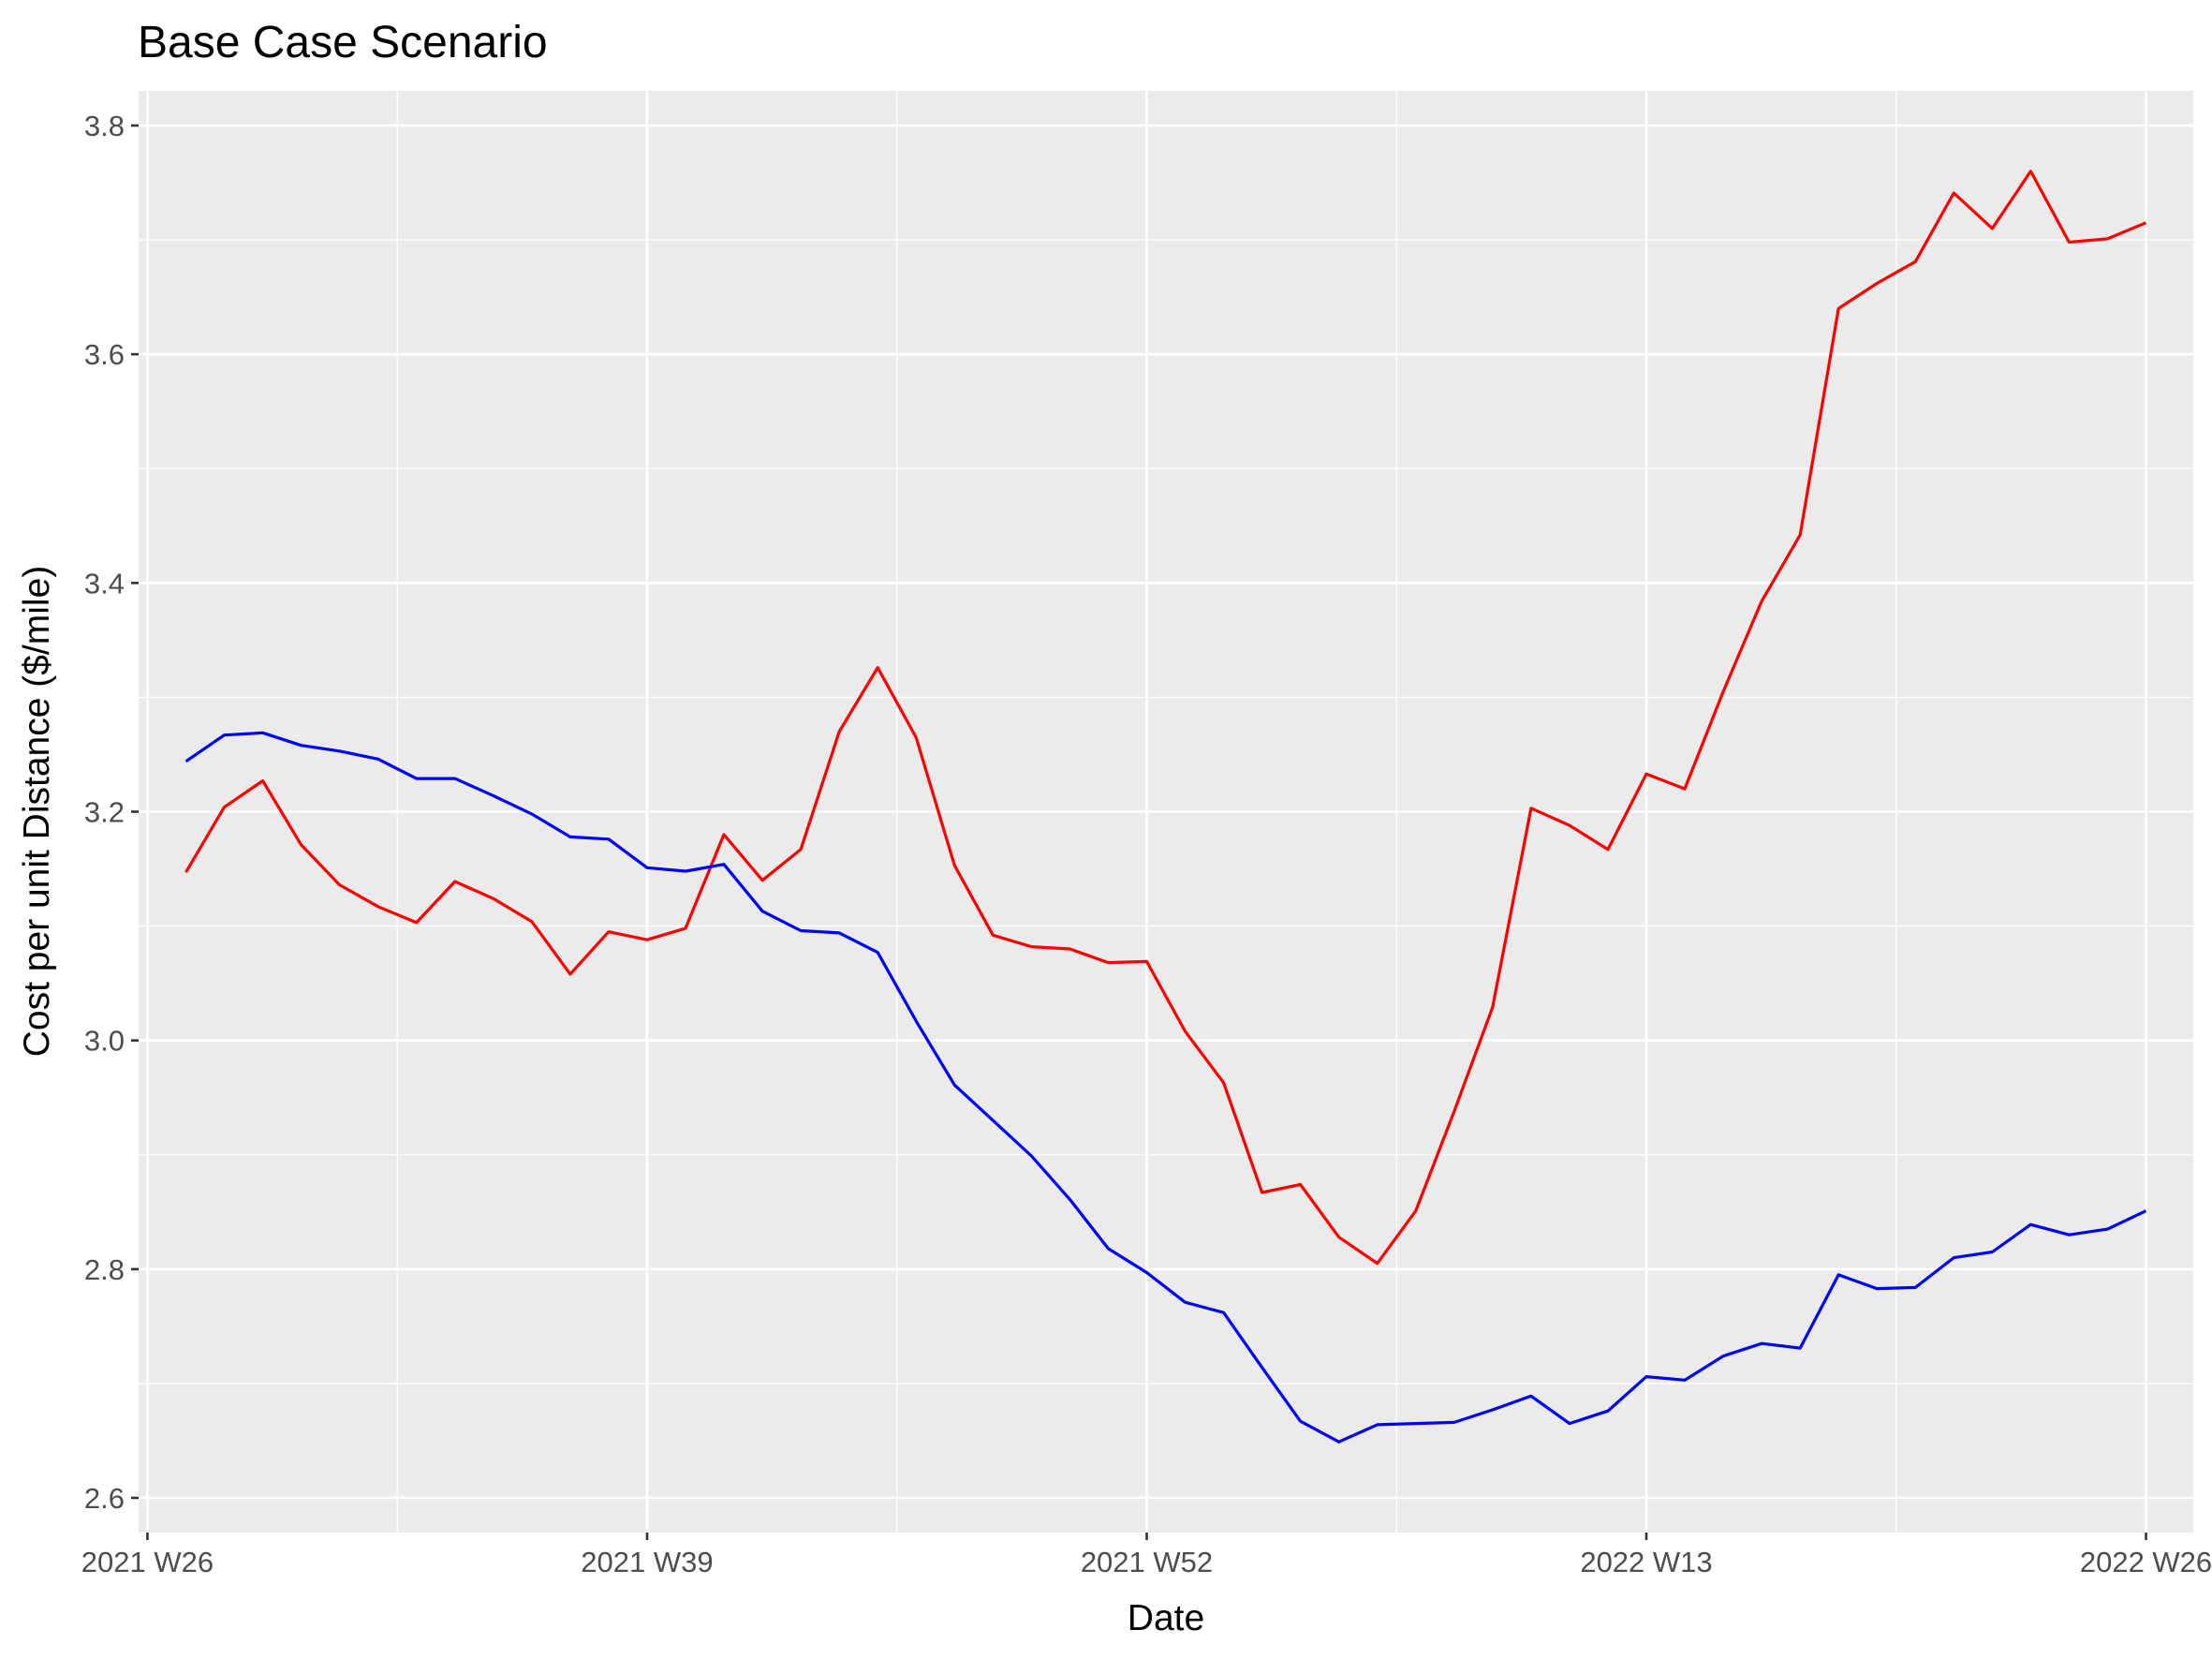 The height and width of the screenshot is (1659, 2212). I want to click on x-tick-label: 2021 W52, so click(1147, 1562).